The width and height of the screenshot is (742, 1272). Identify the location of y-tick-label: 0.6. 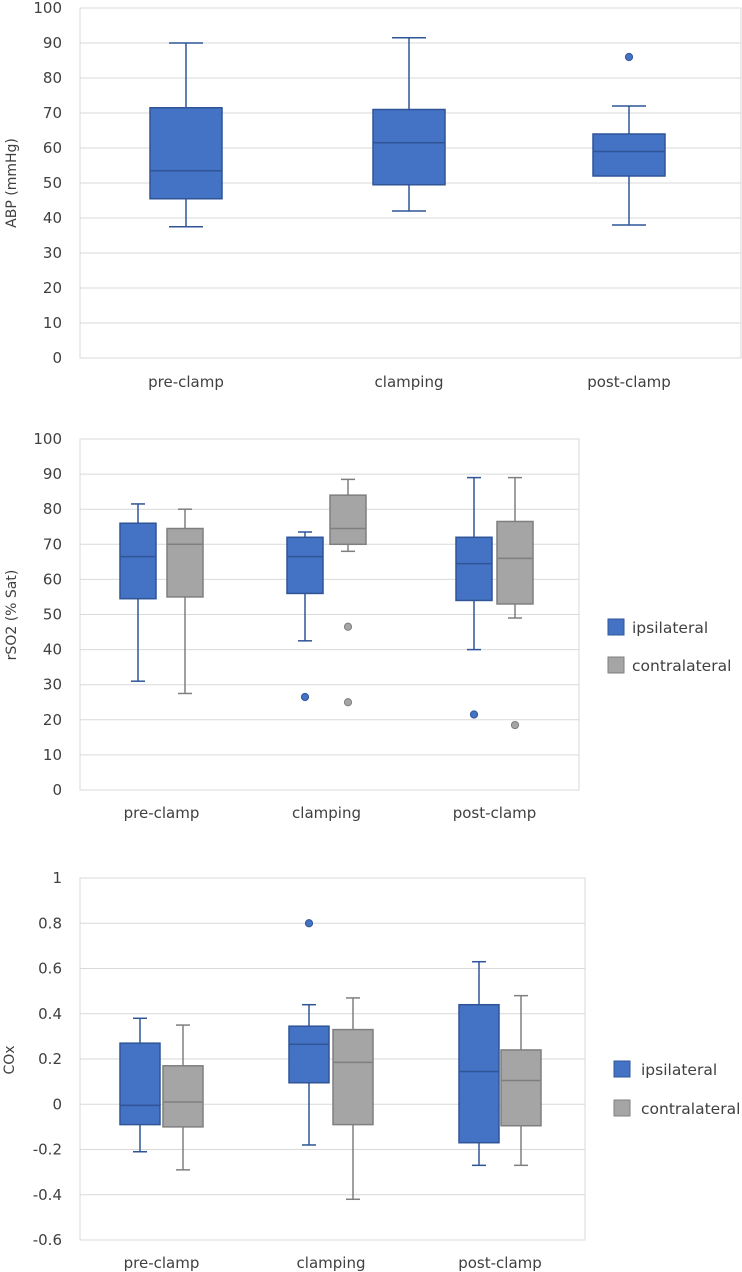
(50, 969).